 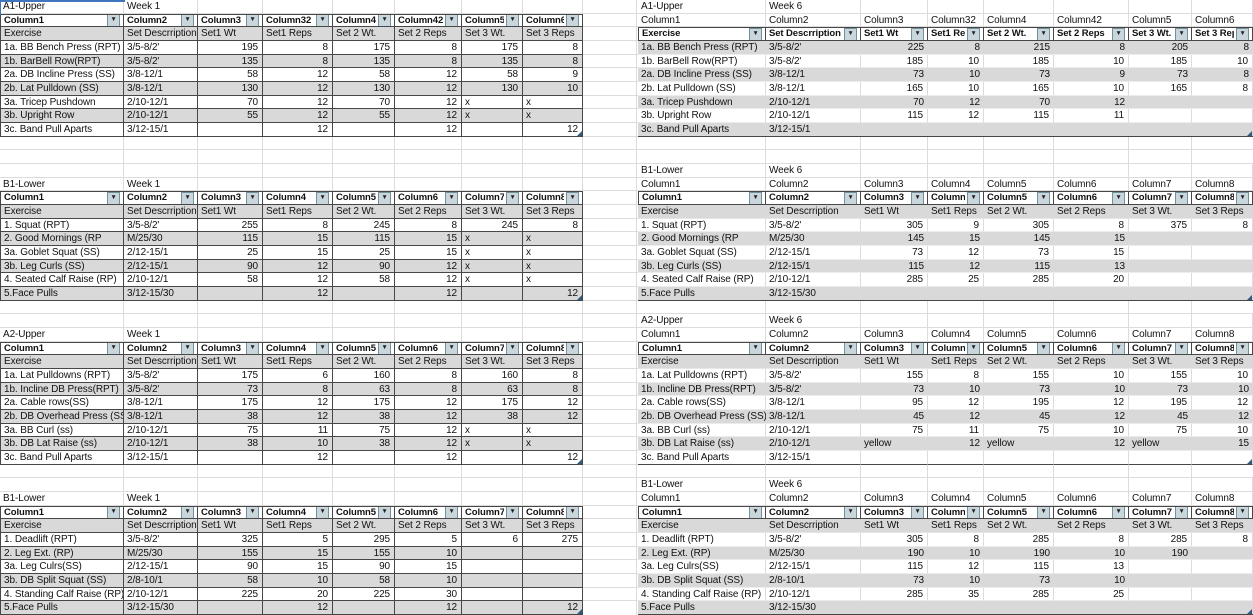 What do you see at coordinates (62, 416) in the screenshot?
I see `exercise-cell: 2b. DB Overhead Press (SS)` at bounding box center [62, 416].